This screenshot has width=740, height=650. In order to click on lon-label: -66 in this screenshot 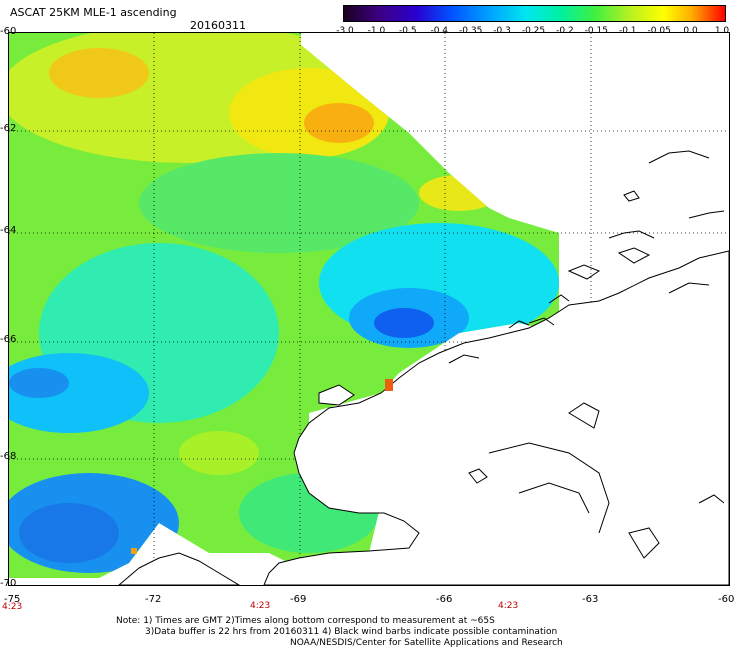, I will do `click(444, 599)`.